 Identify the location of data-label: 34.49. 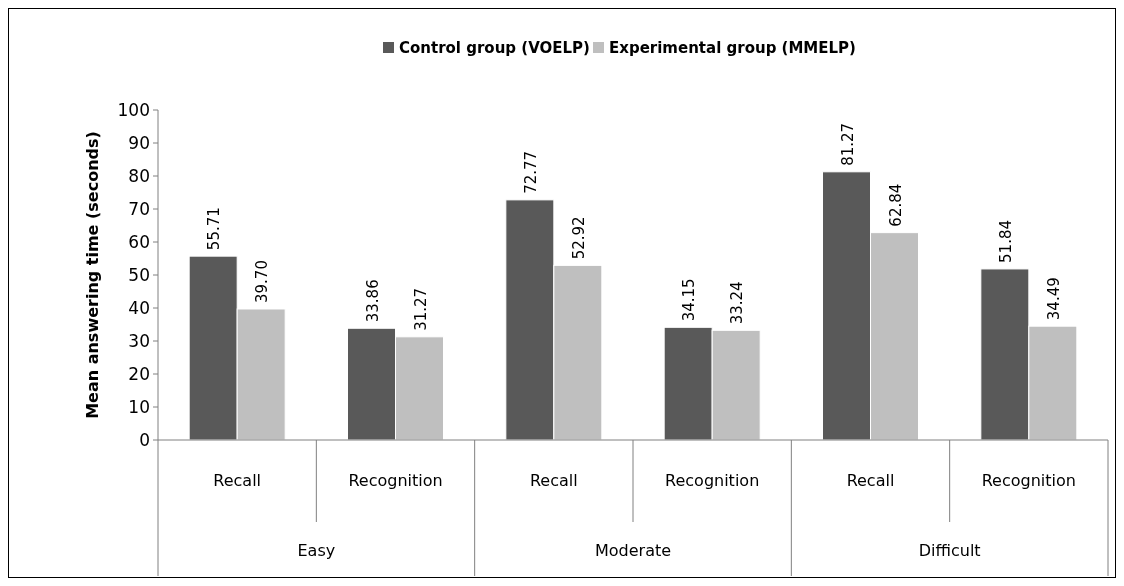
(1053, 299).